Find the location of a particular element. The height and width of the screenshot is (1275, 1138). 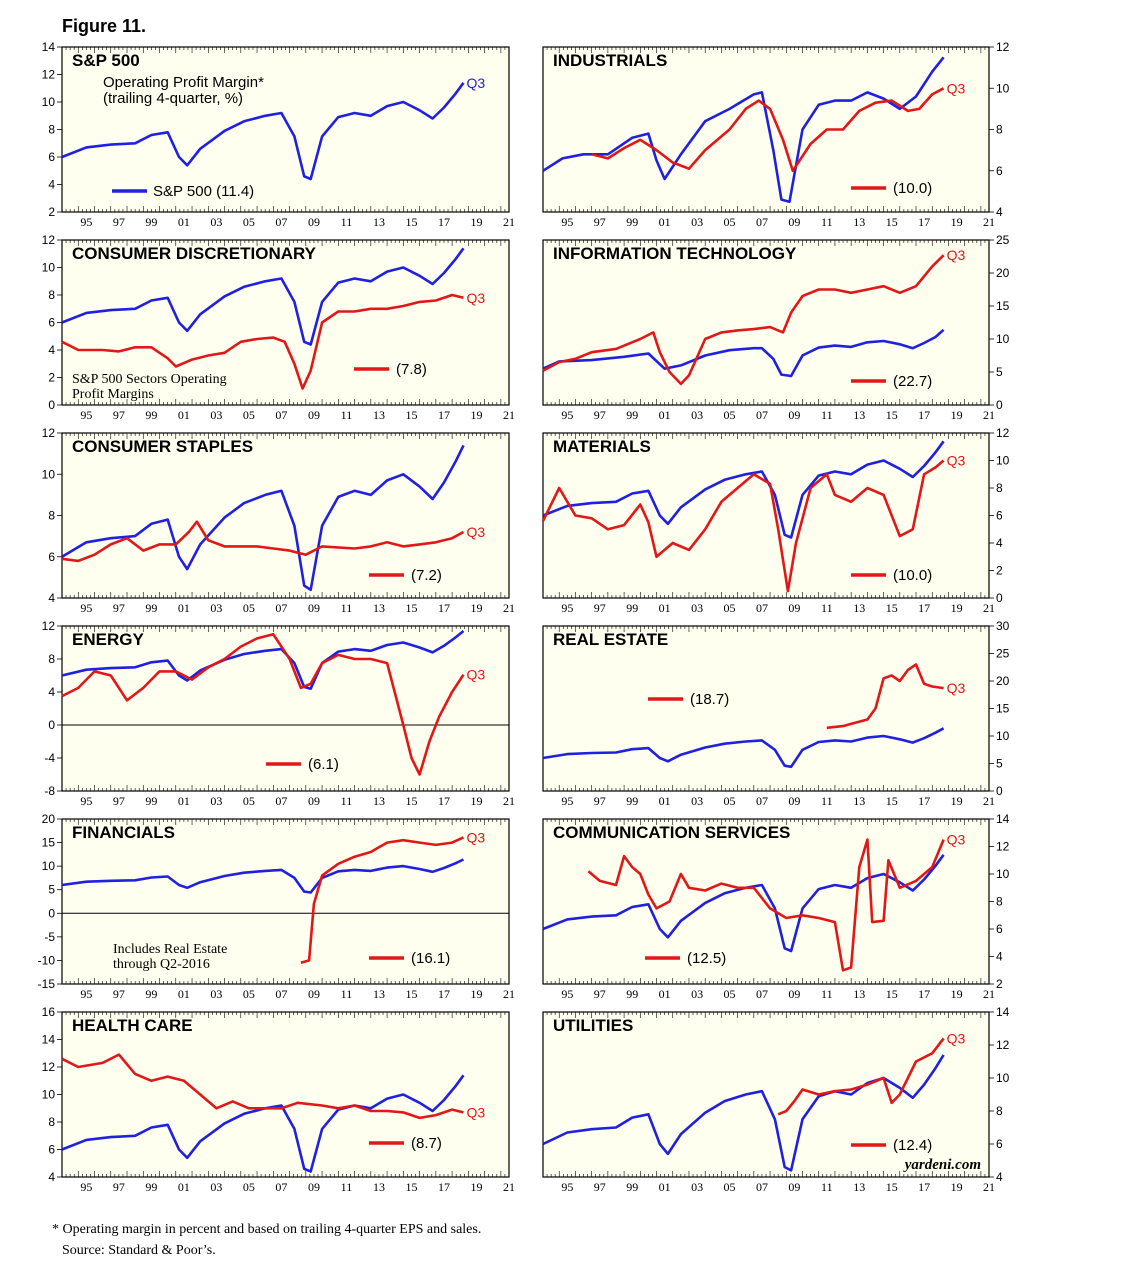

chart-note: Includes Real Estate is located at coordinates (170, 949).